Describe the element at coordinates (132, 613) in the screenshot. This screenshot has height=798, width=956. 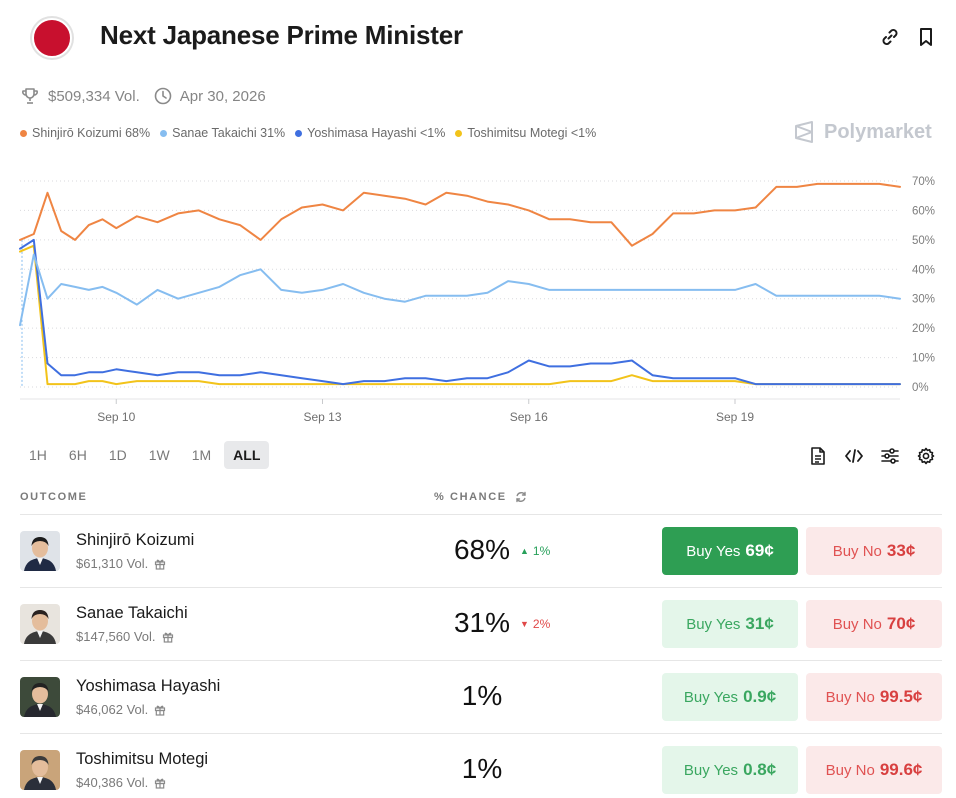
I see `candidate-name: Sanae Takaichi` at that location.